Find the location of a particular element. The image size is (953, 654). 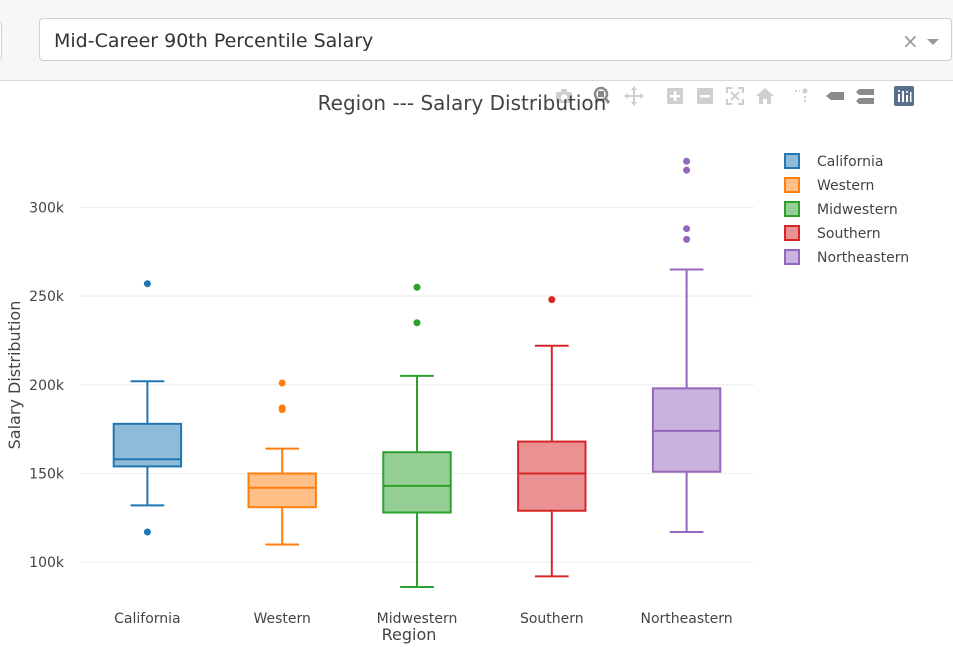

y-tick-label: 250k is located at coordinates (47, 297).